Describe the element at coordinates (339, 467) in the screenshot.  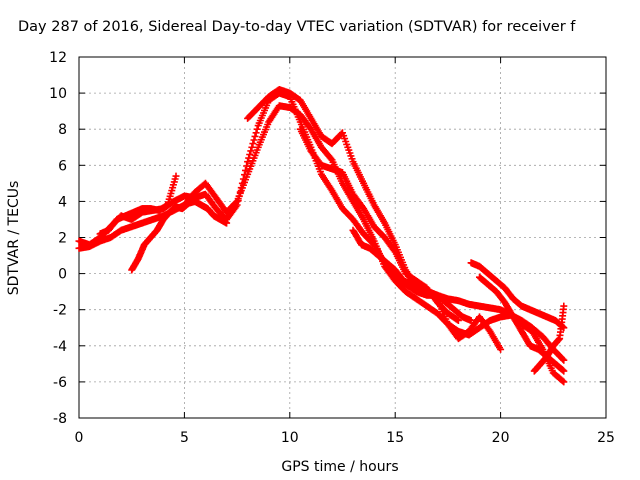
I see `x-axis-label: GPS time / hours` at that location.